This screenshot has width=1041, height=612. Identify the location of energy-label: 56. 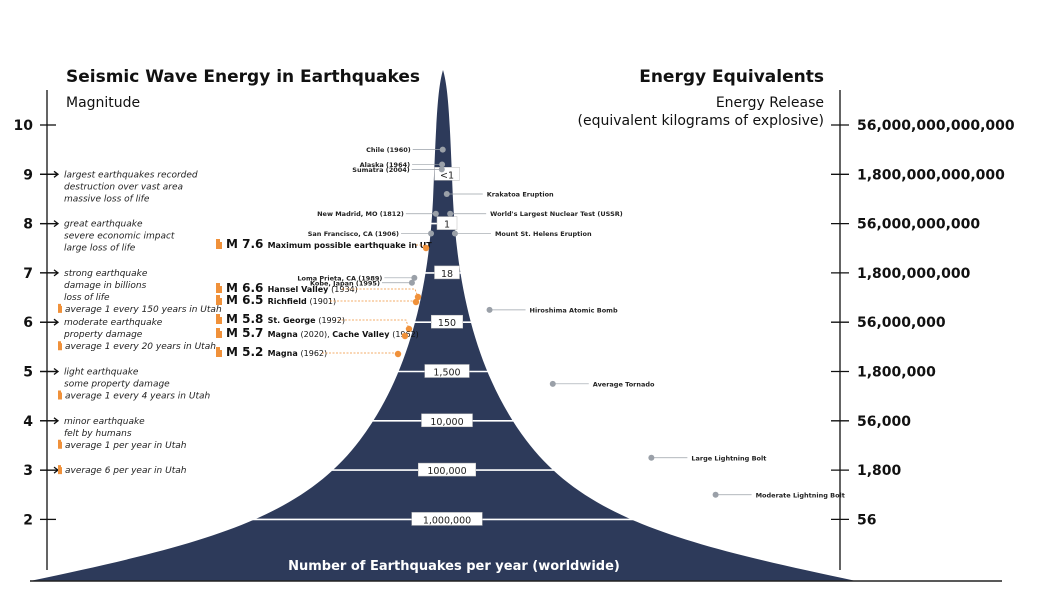
(866, 520).